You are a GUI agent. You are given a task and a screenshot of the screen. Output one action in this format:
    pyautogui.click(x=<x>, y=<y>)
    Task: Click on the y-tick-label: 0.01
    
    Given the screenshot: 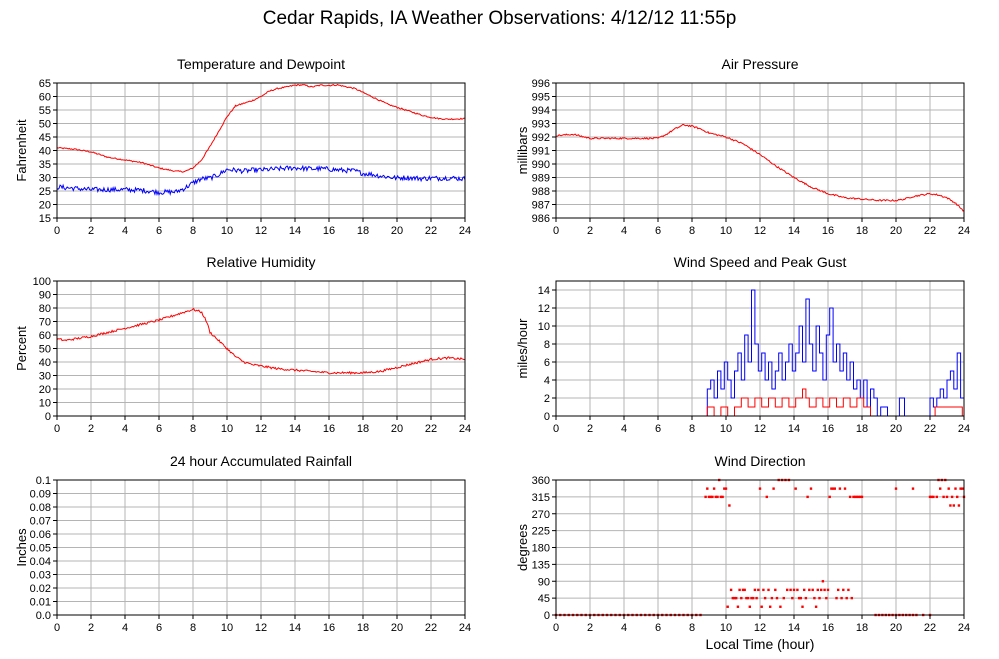 What is the action you would take?
    pyautogui.click(x=40, y=603)
    